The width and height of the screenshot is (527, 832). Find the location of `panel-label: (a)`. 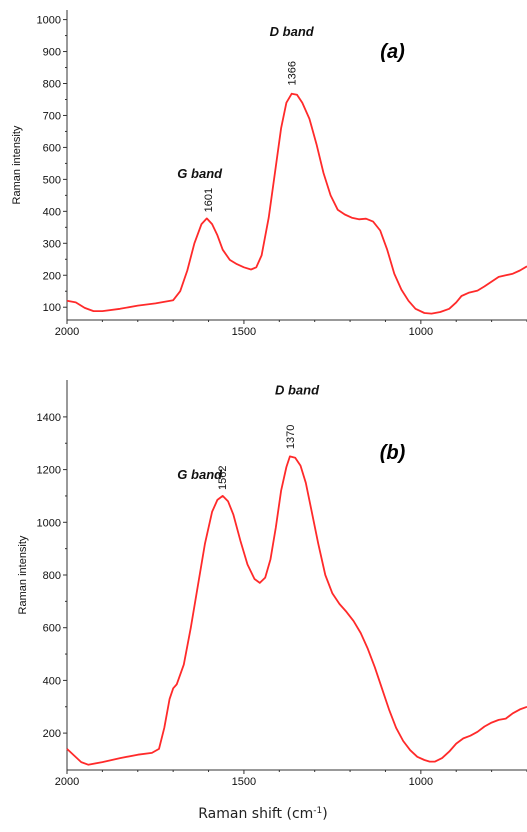

panel-label: (a) is located at coordinates (392, 52).